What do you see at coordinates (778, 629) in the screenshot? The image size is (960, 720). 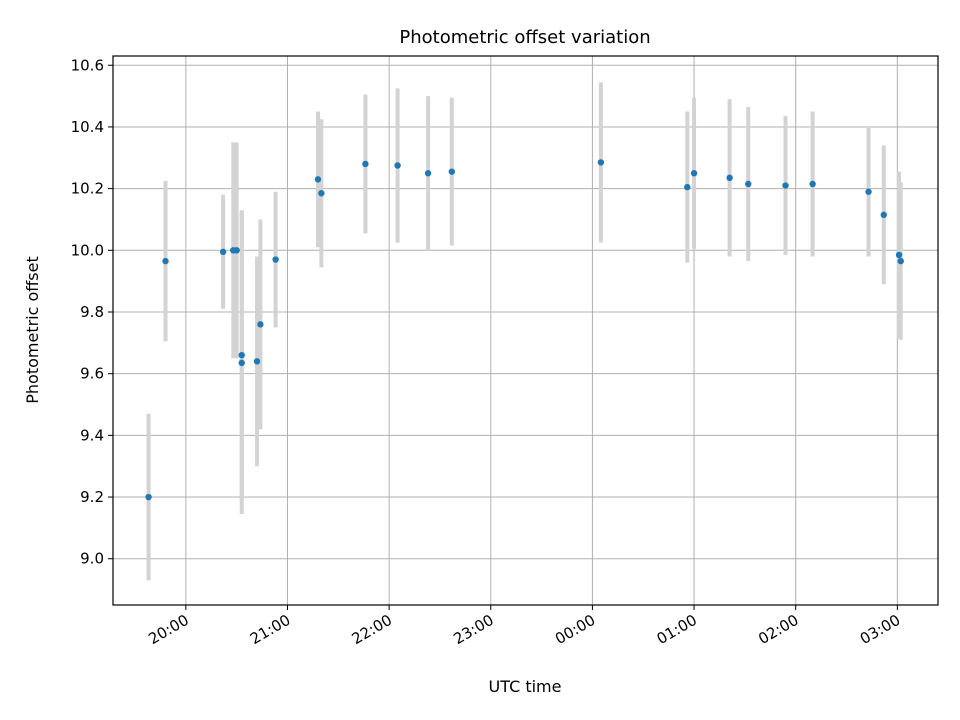 I see `x-tick-label: 02:00` at bounding box center [778, 629].